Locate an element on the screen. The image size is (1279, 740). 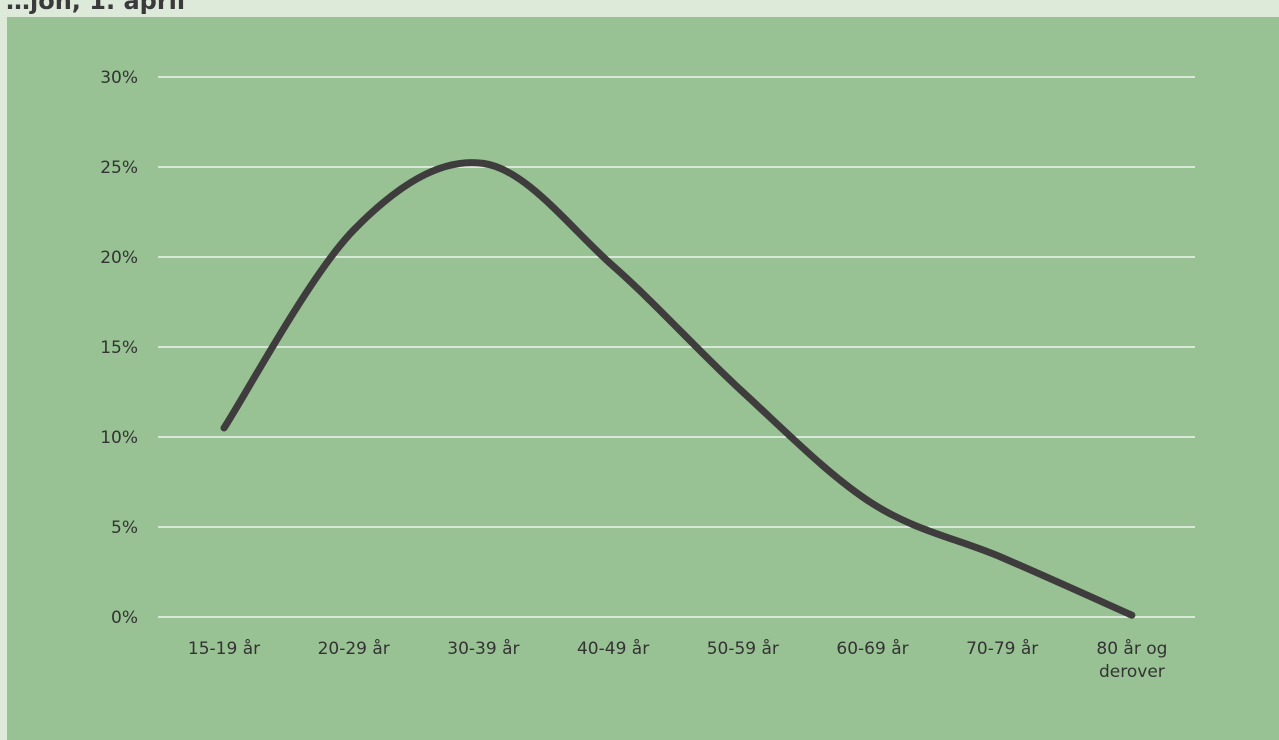
y-axis: 0% 5% 10% 15% 20% 25% 30% is located at coordinates (119, 348).